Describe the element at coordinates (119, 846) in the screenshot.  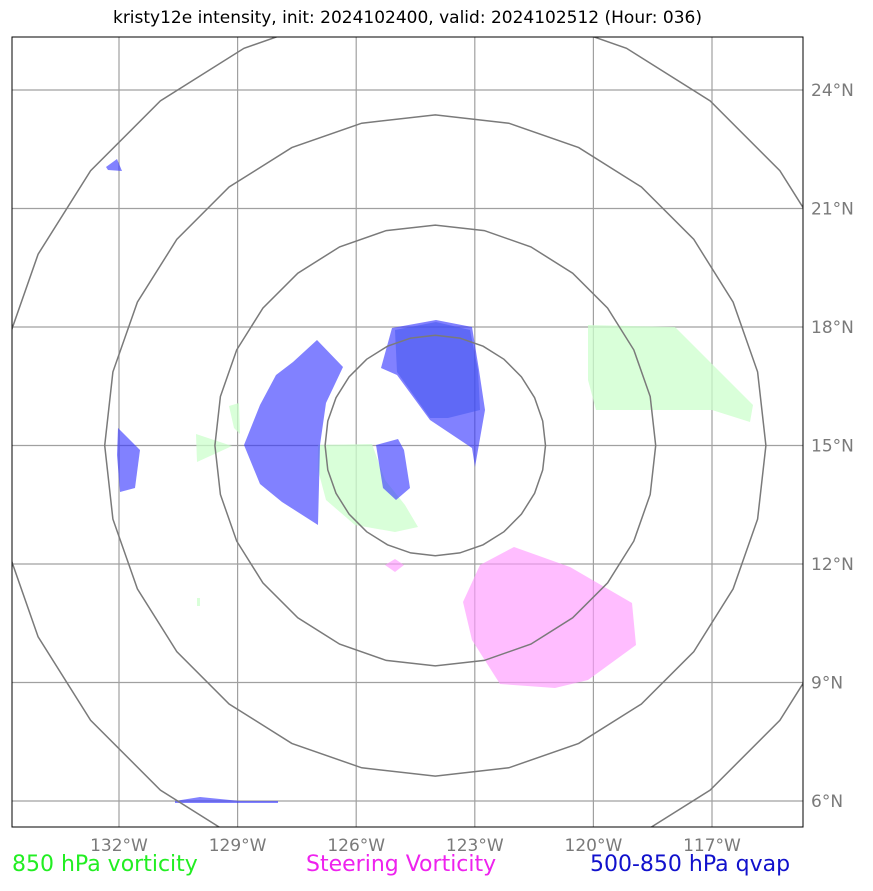
I see `lon-tick-label: 132°W` at that location.